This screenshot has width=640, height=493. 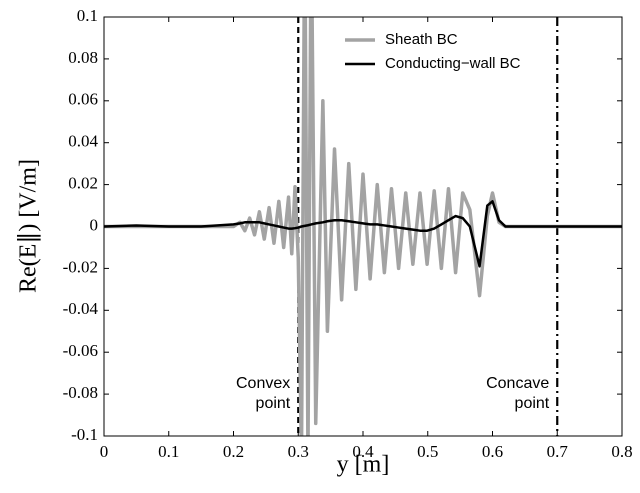 What do you see at coordinates (427, 451) in the screenshot?
I see `x-tick-label: 0.5` at bounding box center [427, 451].